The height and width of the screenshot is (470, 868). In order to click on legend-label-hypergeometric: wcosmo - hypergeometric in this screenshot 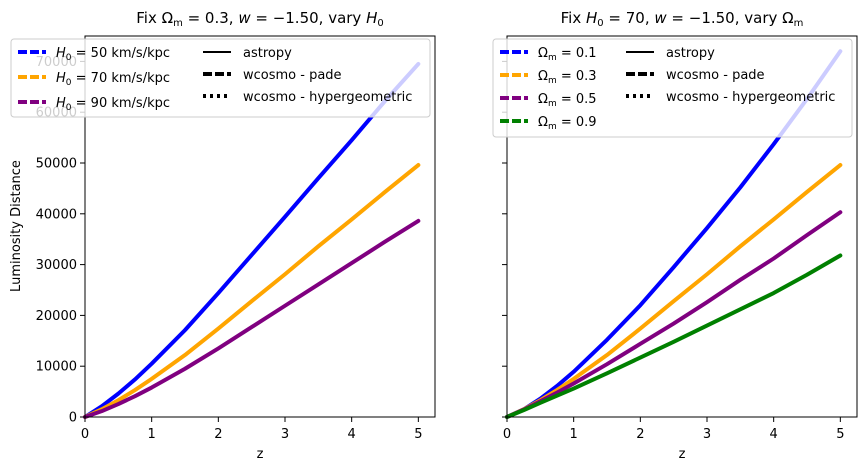, I will do `click(327, 97)`.